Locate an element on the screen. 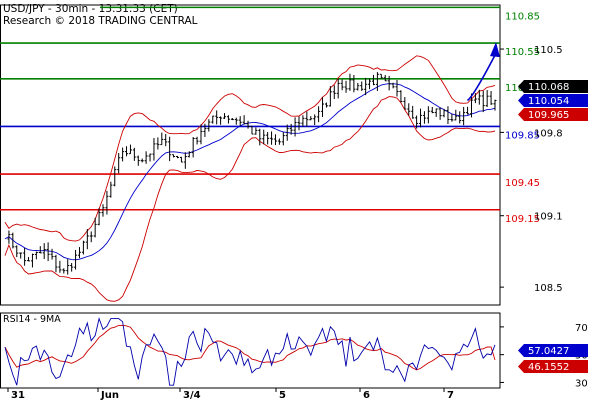 The height and width of the screenshot is (405, 590). rsi-line is located at coordinates (250, 351).